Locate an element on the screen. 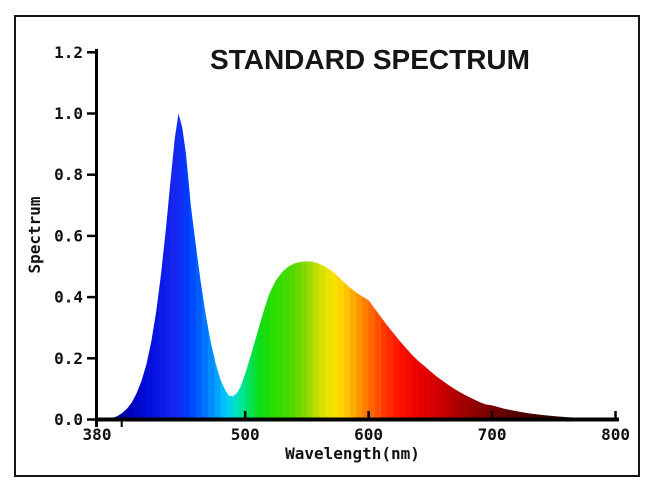  x-tick-label: 500 is located at coordinates (245, 434).